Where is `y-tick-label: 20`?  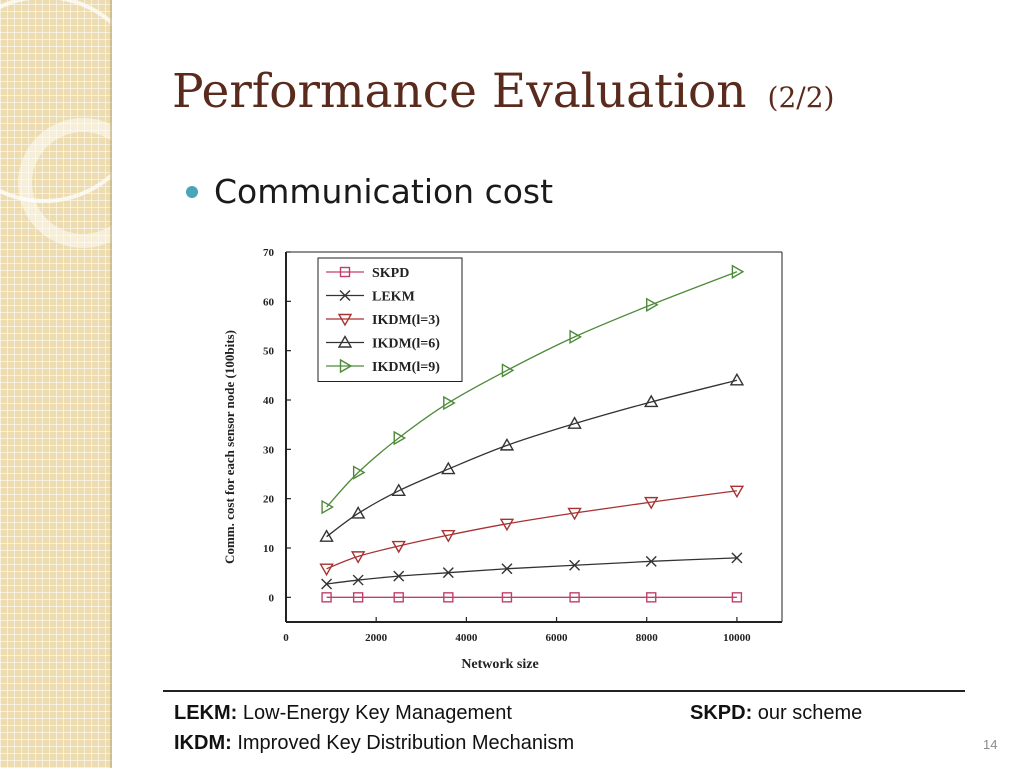
y-tick-label: 20 is located at coordinates (269, 500).